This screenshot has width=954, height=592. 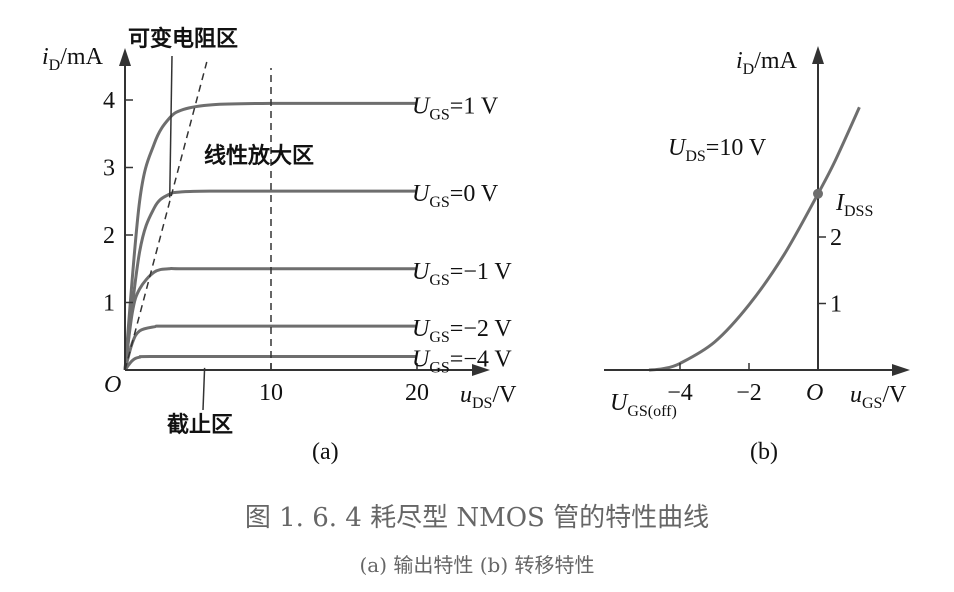 What do you see at coordinates (619, 403) in the screenshot?
I see `cutoff-var: U` at bounding box center [619, 403].